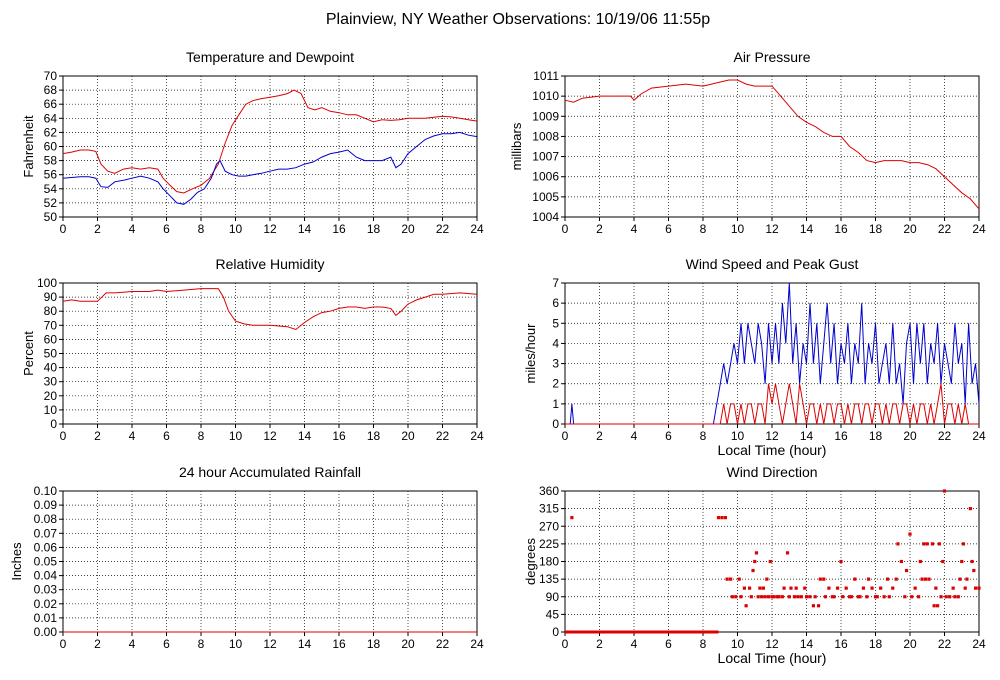 This screenshot has height=680, width=1000. What do you see at coordinates (668, 436) in the screenshot?
I see `x-tick-label: 6` at bounding box center [668, 436].